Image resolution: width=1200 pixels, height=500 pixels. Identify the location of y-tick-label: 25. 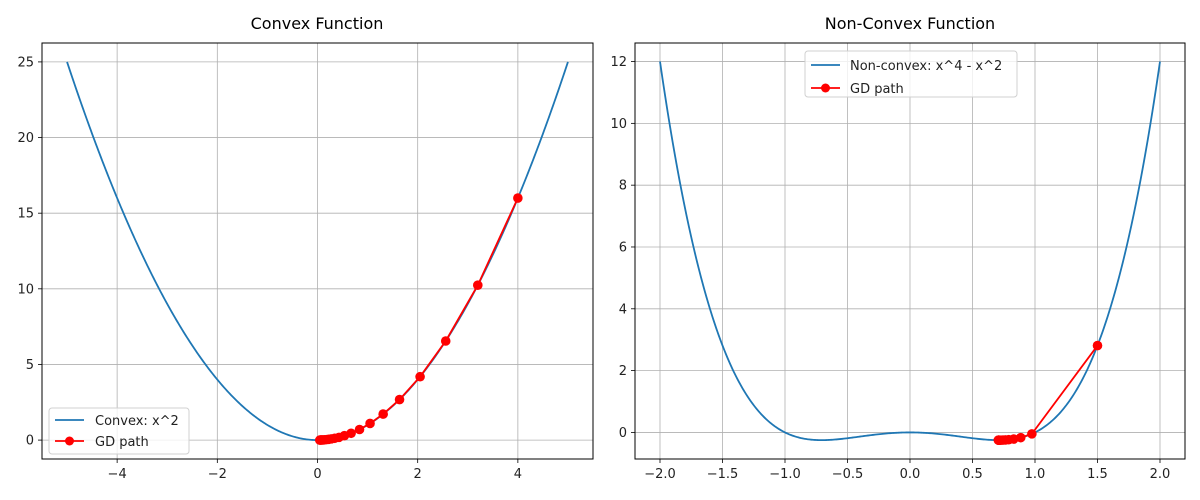
(25, 62).